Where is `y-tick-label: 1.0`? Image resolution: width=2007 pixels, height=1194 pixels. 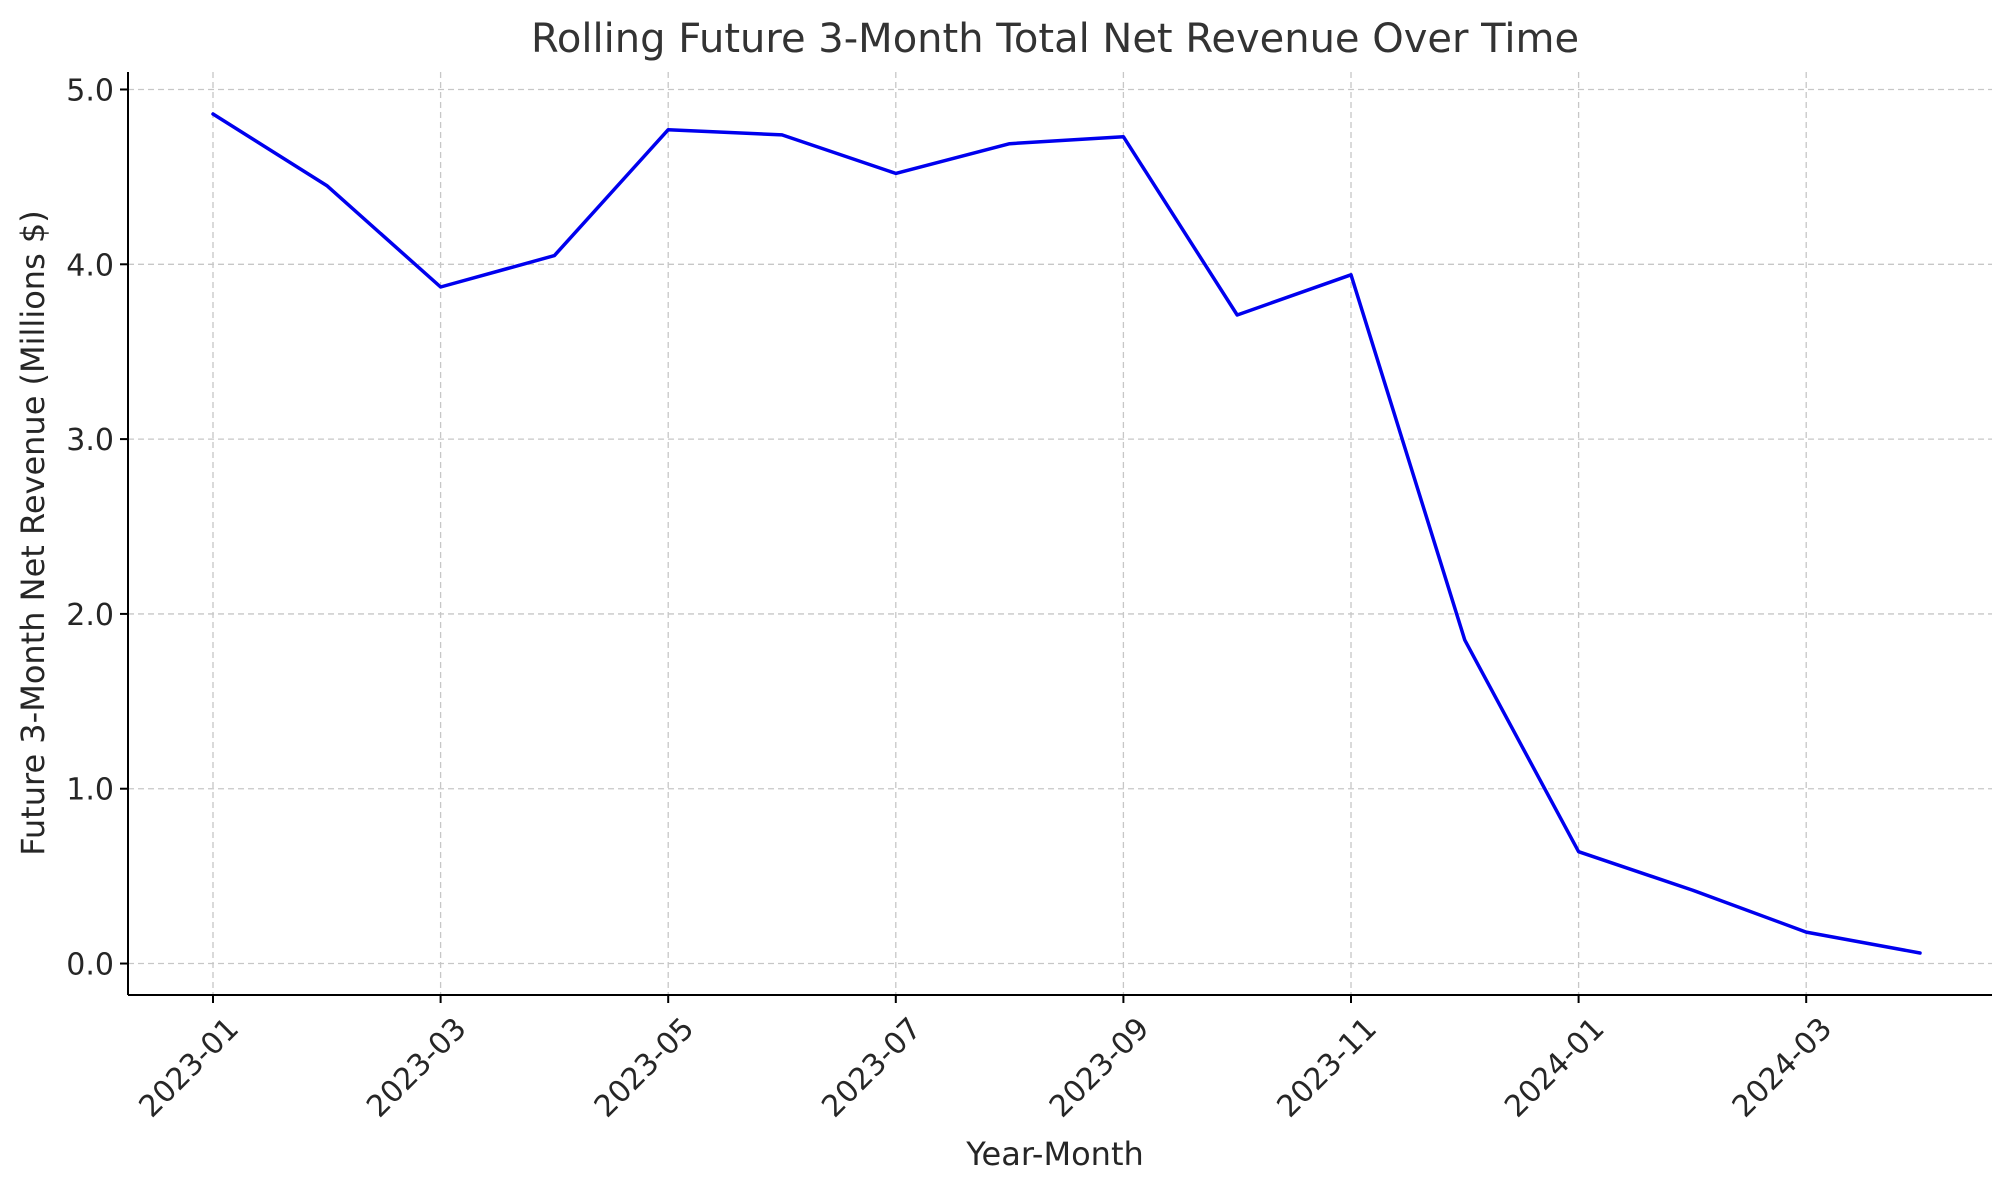 y-tick-label: 1.0 is located at coordinates (90, 790).